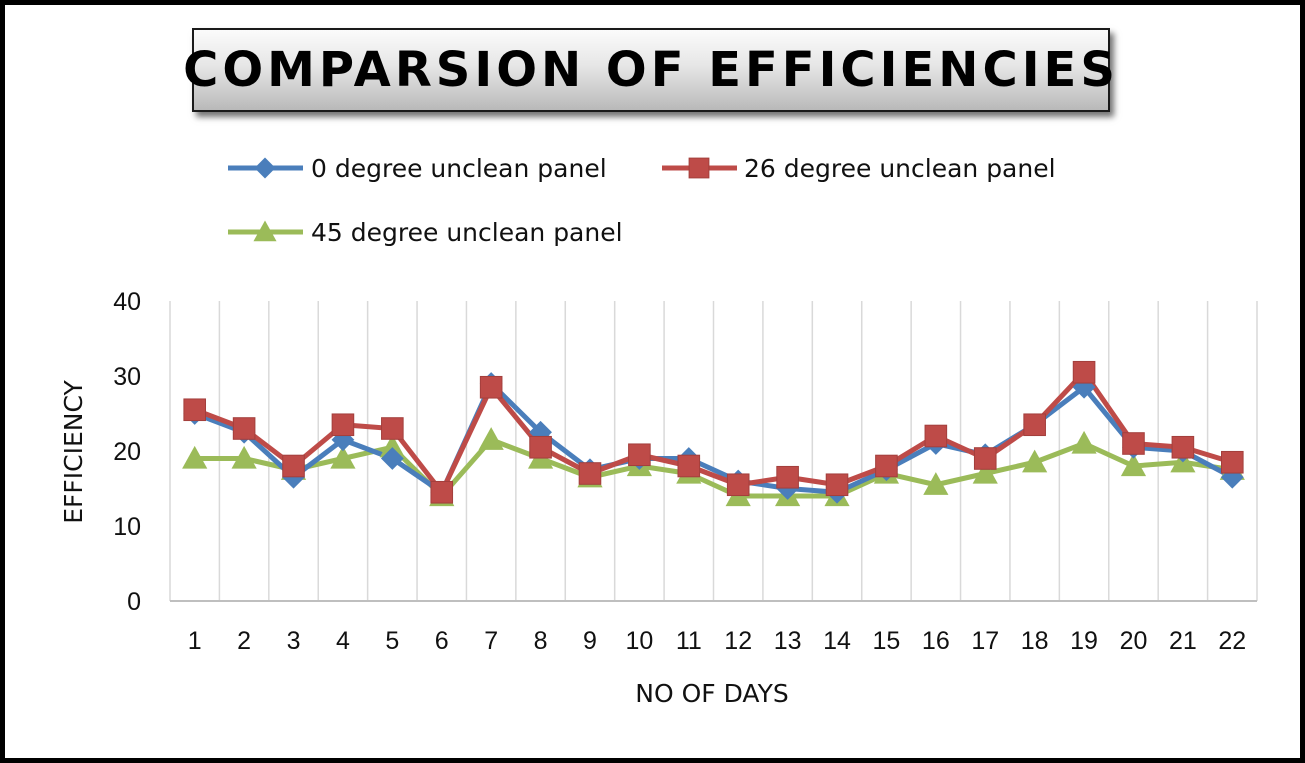 The width and height of the screenshot is (1305, 763). Describe the element at coordinates (134, 602) in the screenshot. I see `y-tick-label: 0` at that location.